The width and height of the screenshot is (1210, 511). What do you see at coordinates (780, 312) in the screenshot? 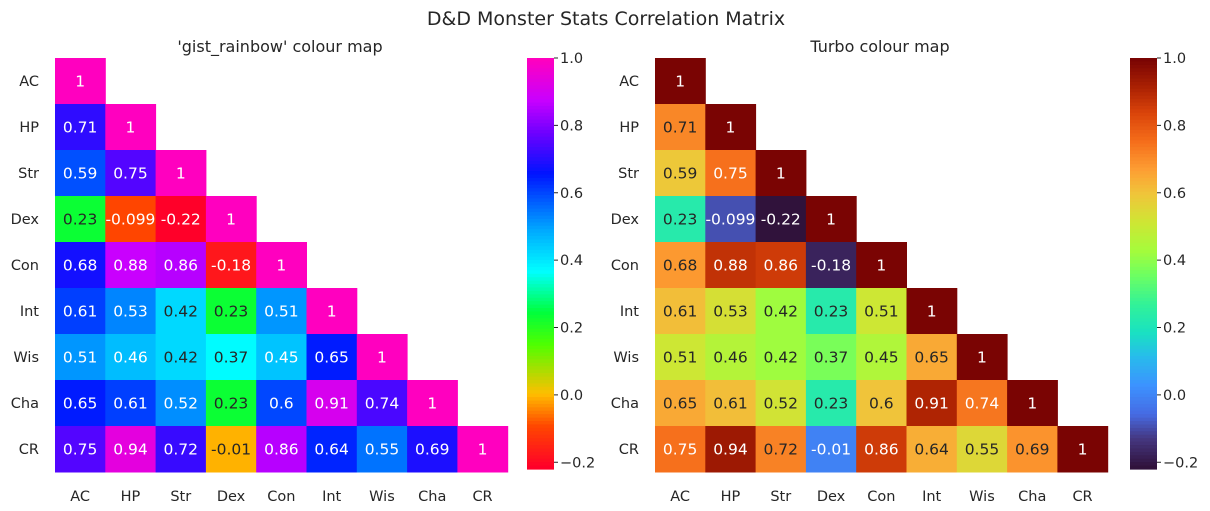
I see `cell-value-label: 0.42` at bounding box center [780, 312].